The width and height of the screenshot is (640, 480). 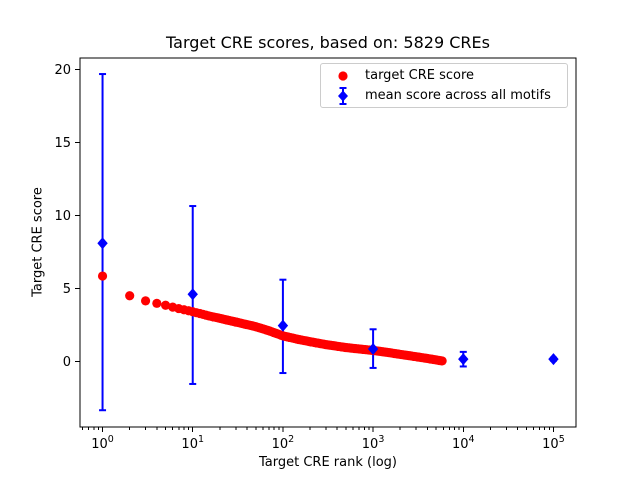 What do you see at coordinates (38, 242) in the screenshot?
I see `y-axis-label: Target CRE score` at bounding box center [38, 242].